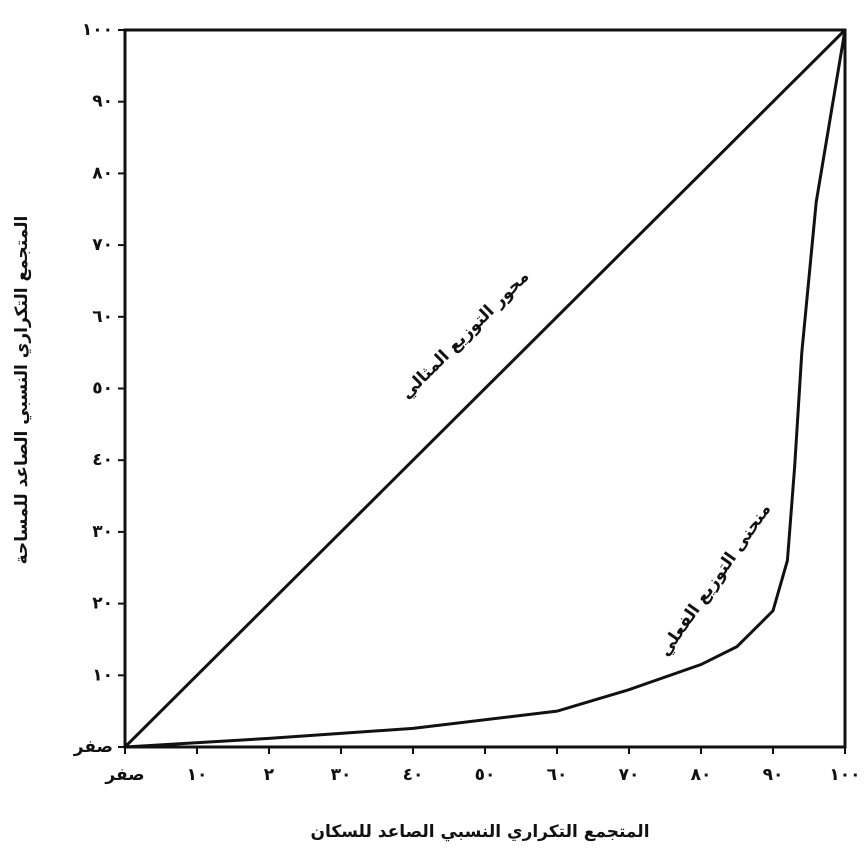  Describe the element at coordinates (22, 390) in the screenshot. I see `y-axis-title: المتجمع التكراري النسبي الصاعد للمساحة` at that location.